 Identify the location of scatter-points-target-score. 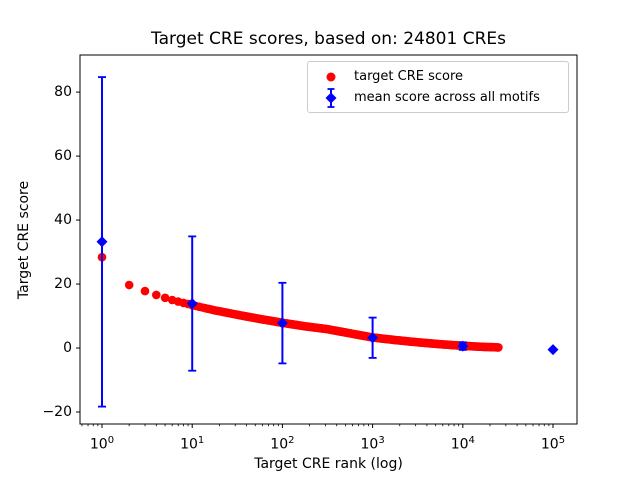
(300, 302).